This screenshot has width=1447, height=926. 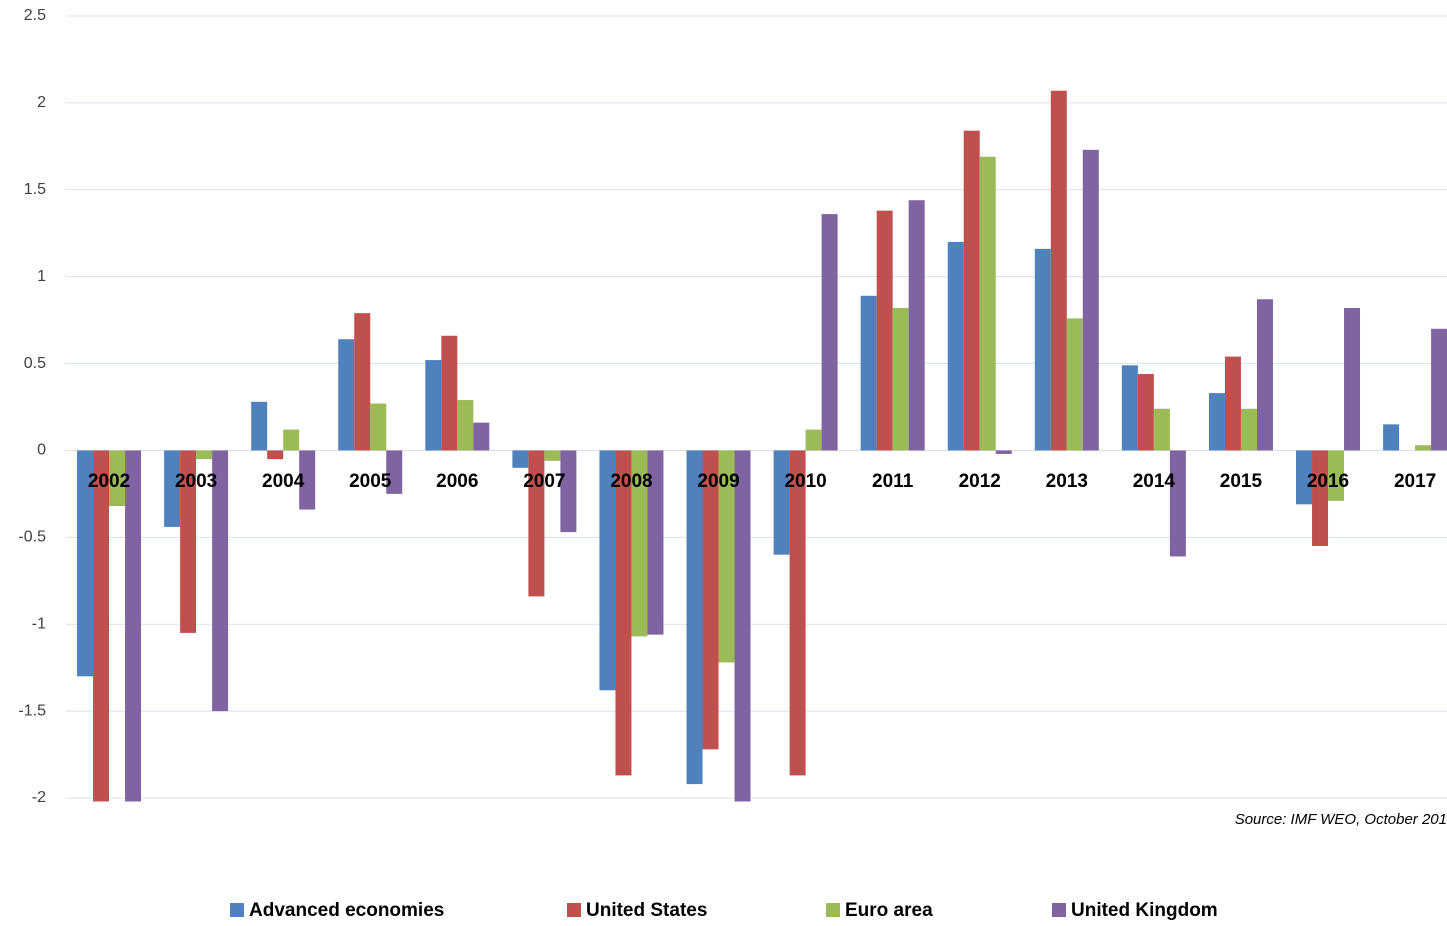 What do you see at coordinates (35, 189) in the screenshot?
I see `y-tick-label: 1.5` at bounding box center [35, 189].